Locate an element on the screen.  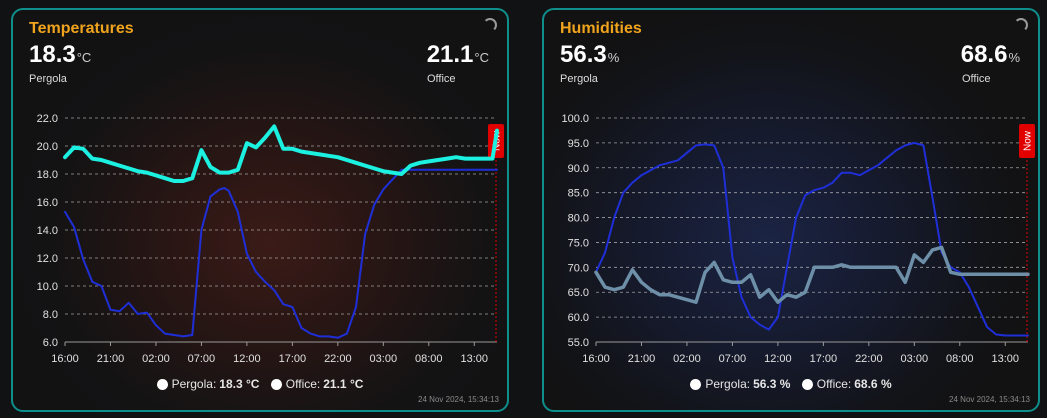
office-humidity-value: 68.6% is located at coordinates (990, 54).